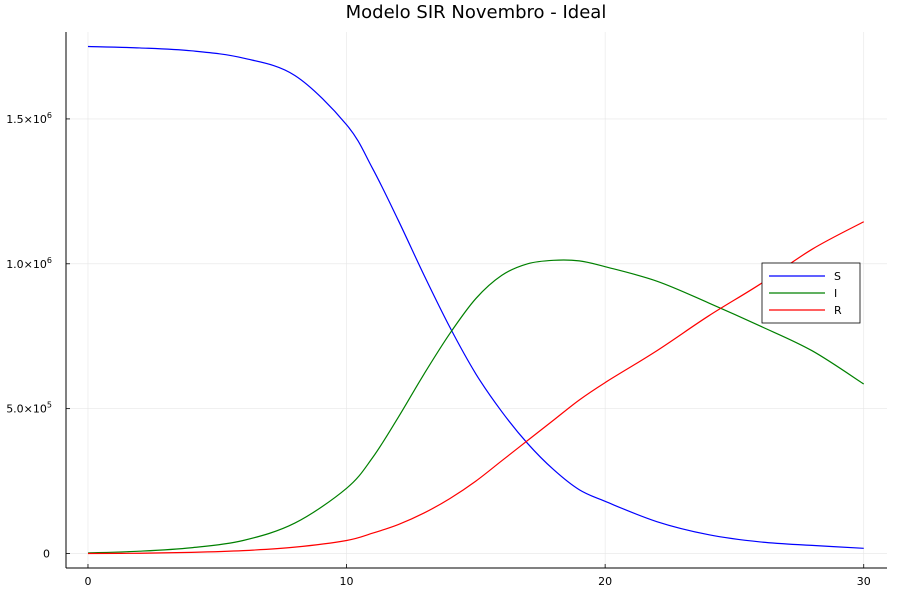  I want to click on legend: SIR, so click(811, 293).